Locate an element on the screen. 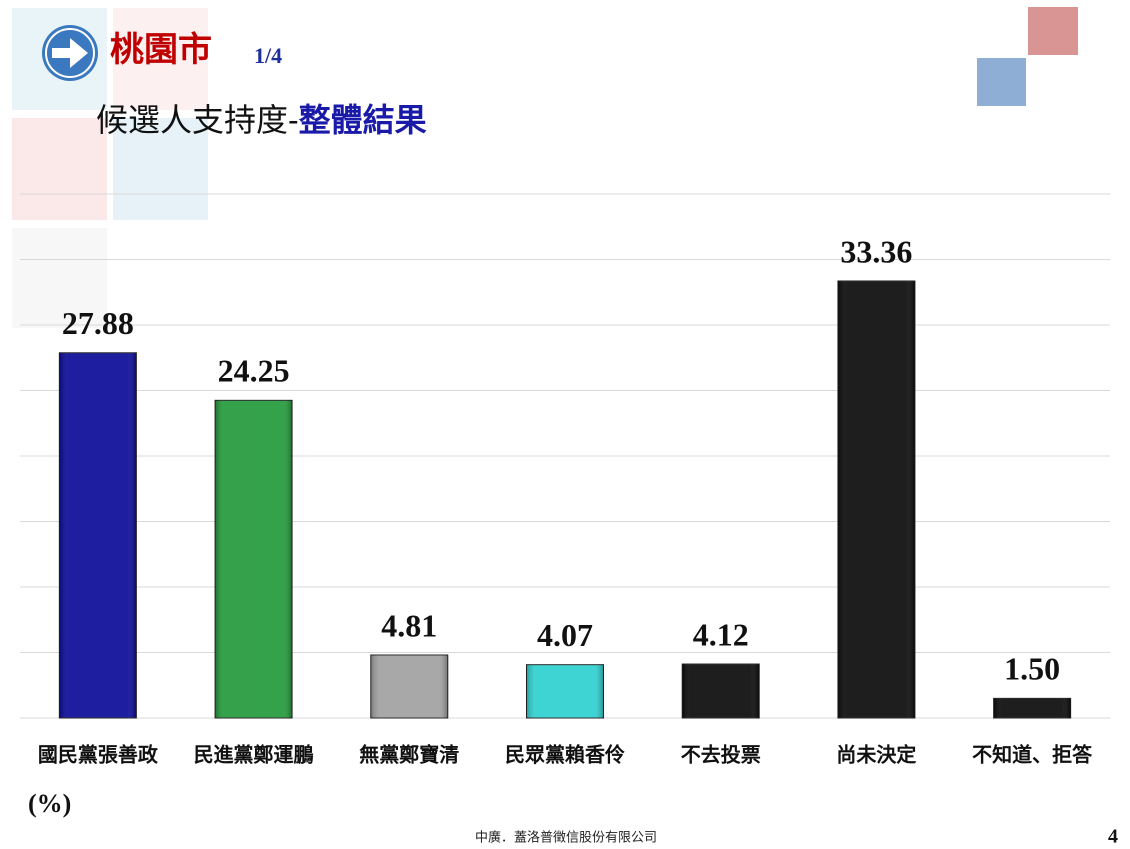 The height and width of the screenshot is (849, 1130). x-tick-label: 國民黨張善政 is located at coordinates (98, 754).